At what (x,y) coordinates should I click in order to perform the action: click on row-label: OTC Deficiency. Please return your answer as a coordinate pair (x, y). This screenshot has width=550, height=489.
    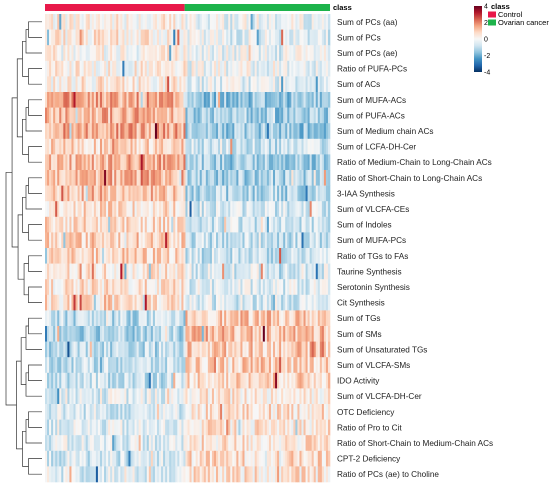
    Looking at the image, I should click on (366, 412).